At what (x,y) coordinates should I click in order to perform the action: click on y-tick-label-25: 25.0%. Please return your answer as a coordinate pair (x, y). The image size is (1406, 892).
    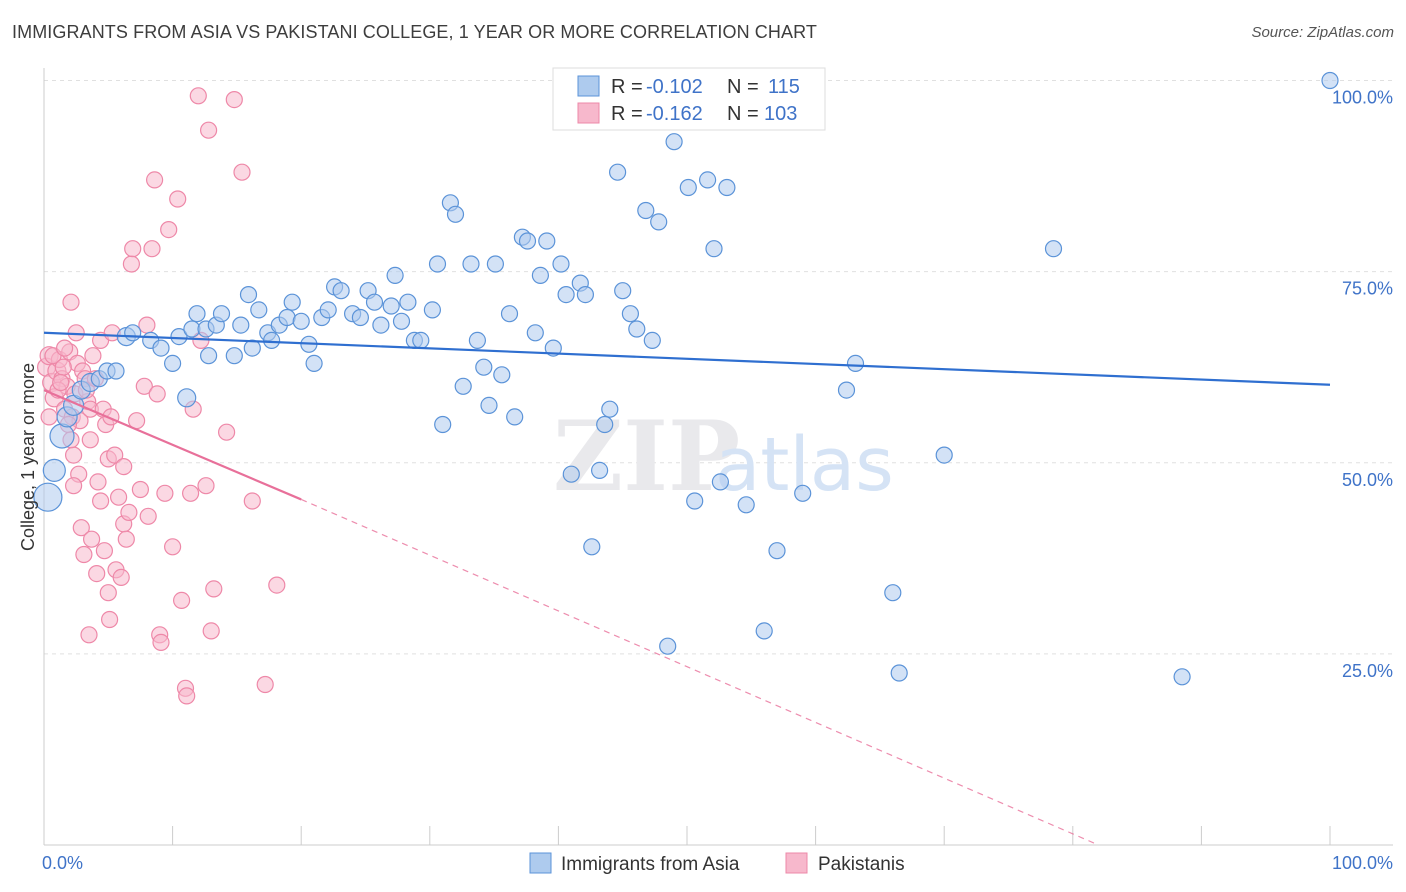
    Looking at the image, I should click on (1367, 671).